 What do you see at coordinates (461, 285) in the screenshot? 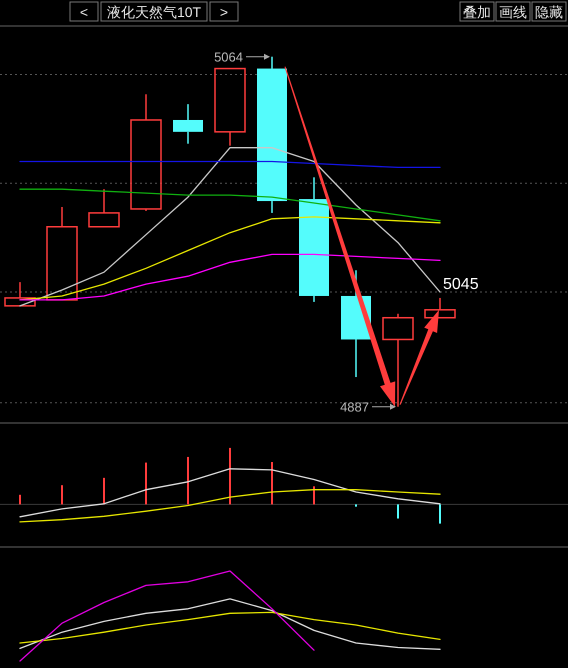
I see `annotation: 5045` at bounding box center [461, 285].